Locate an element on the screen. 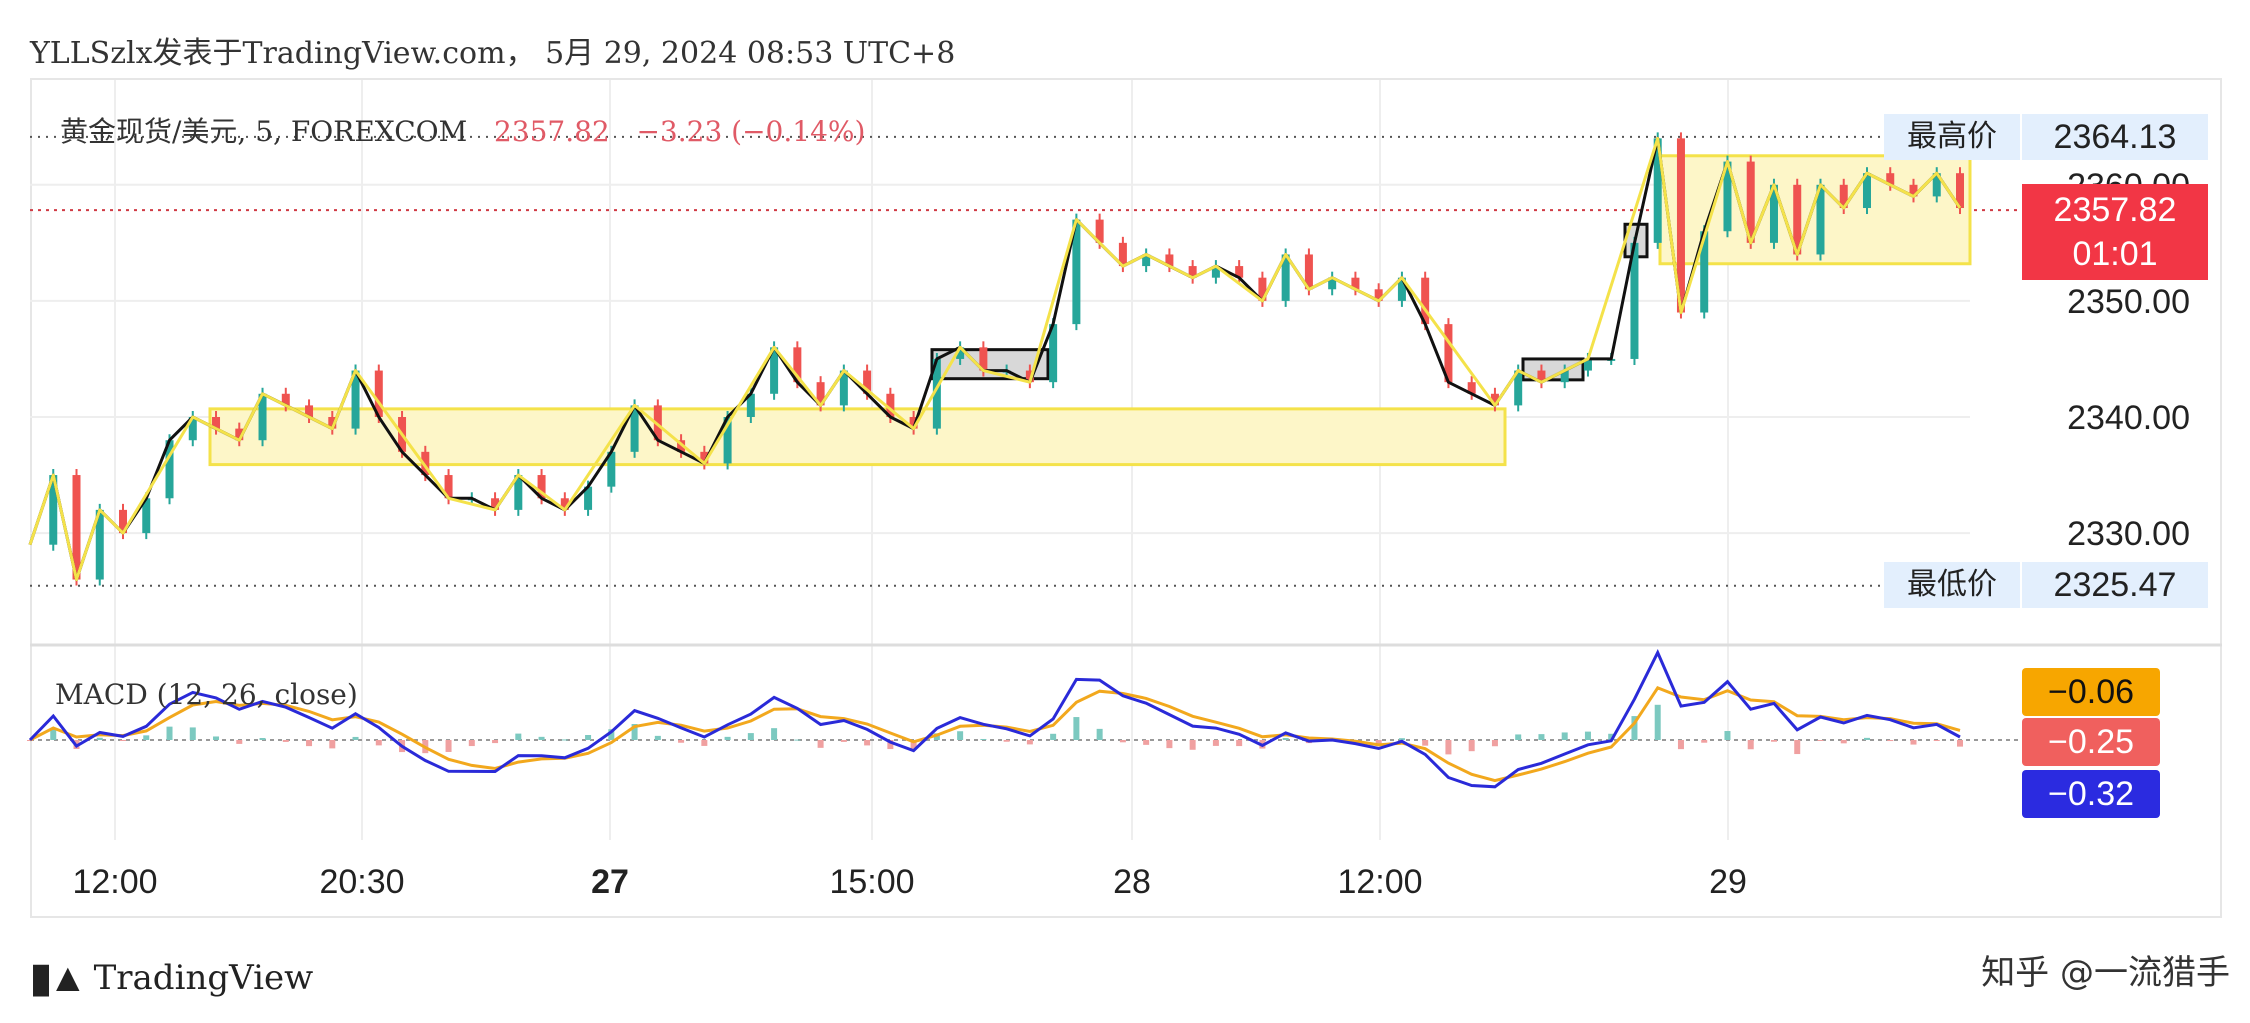 Image resolution: width=2250 pixels, height=1023 pixels. x-tick-label: 12:00 is located at coordinates (114, 882).